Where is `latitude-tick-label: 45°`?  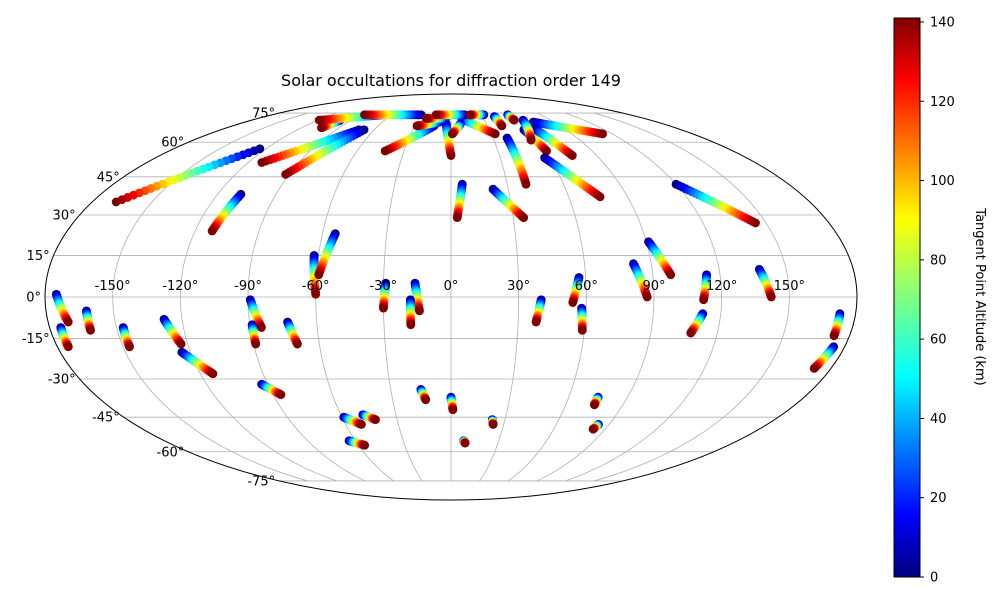 latitude-tick-label: 45° is located at coordinates (108, 177).